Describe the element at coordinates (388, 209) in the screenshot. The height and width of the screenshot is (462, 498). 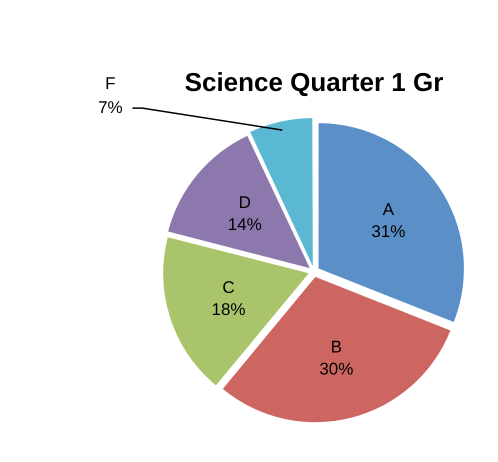
I see `slice-label: A` at that location.